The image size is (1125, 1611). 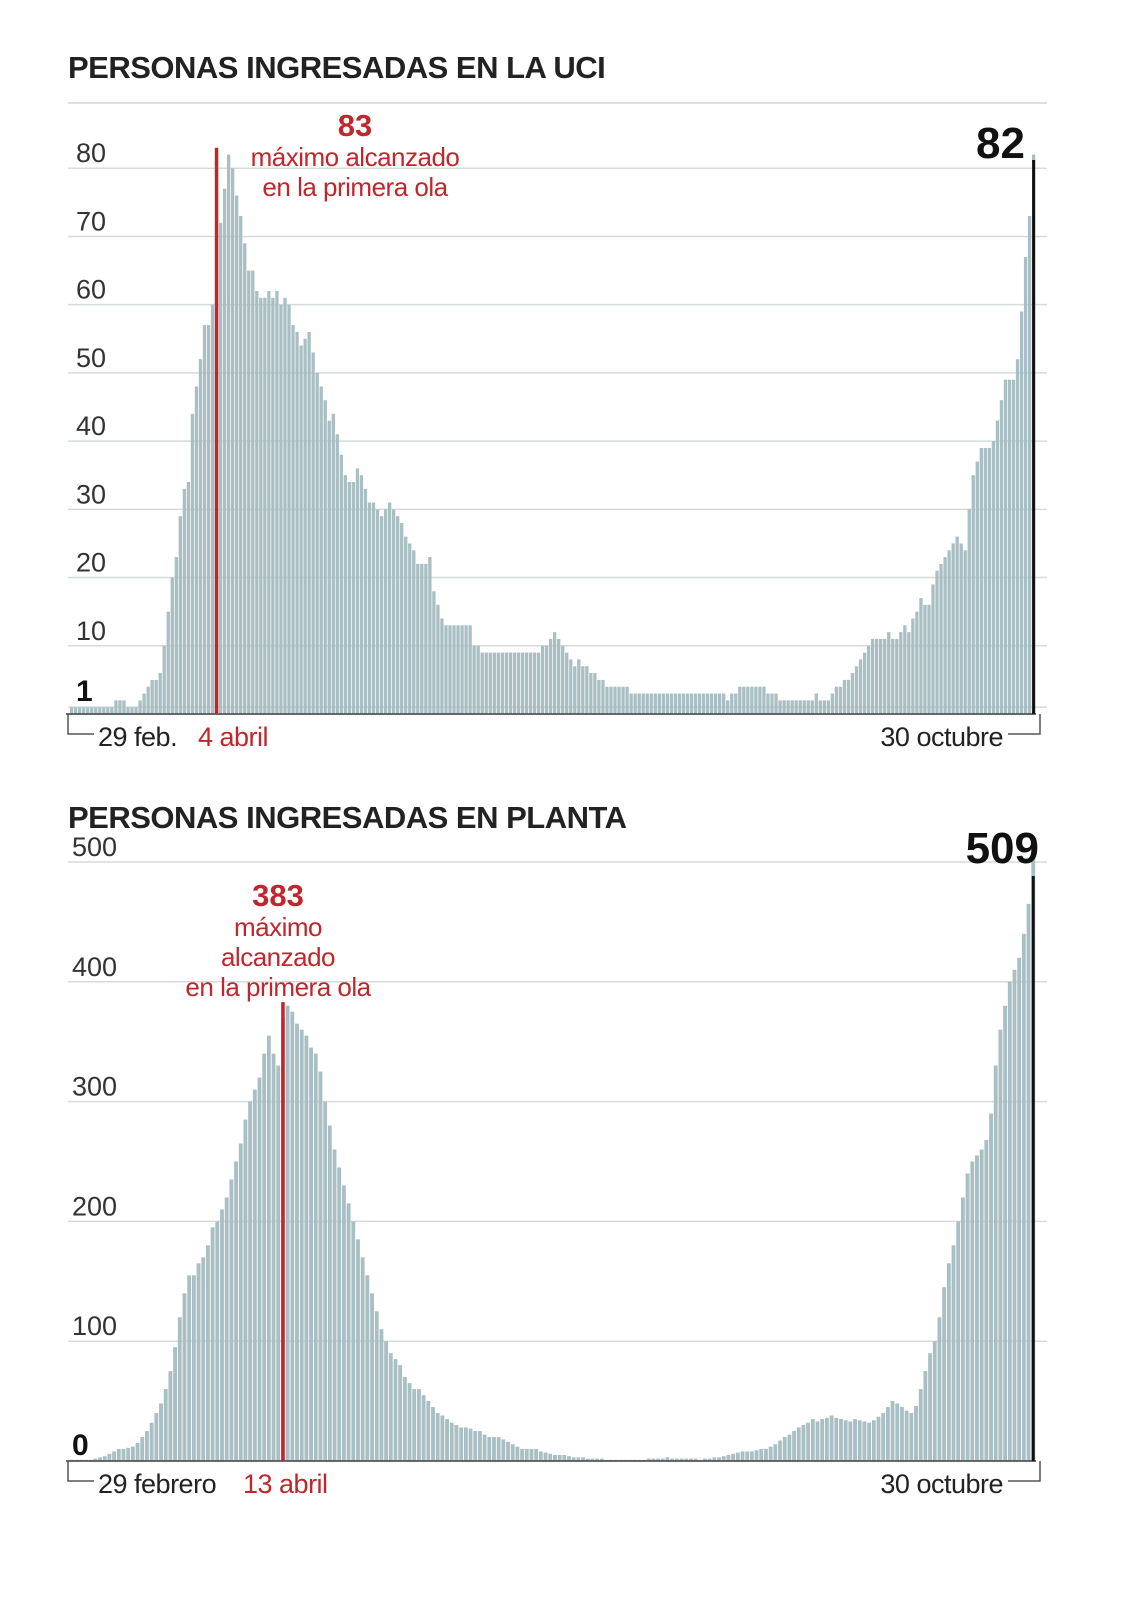 What do you see at coordinates (1002, 848) in the screenshot?
I see `last-value-label: 509` at bounding box center [1002, 848].